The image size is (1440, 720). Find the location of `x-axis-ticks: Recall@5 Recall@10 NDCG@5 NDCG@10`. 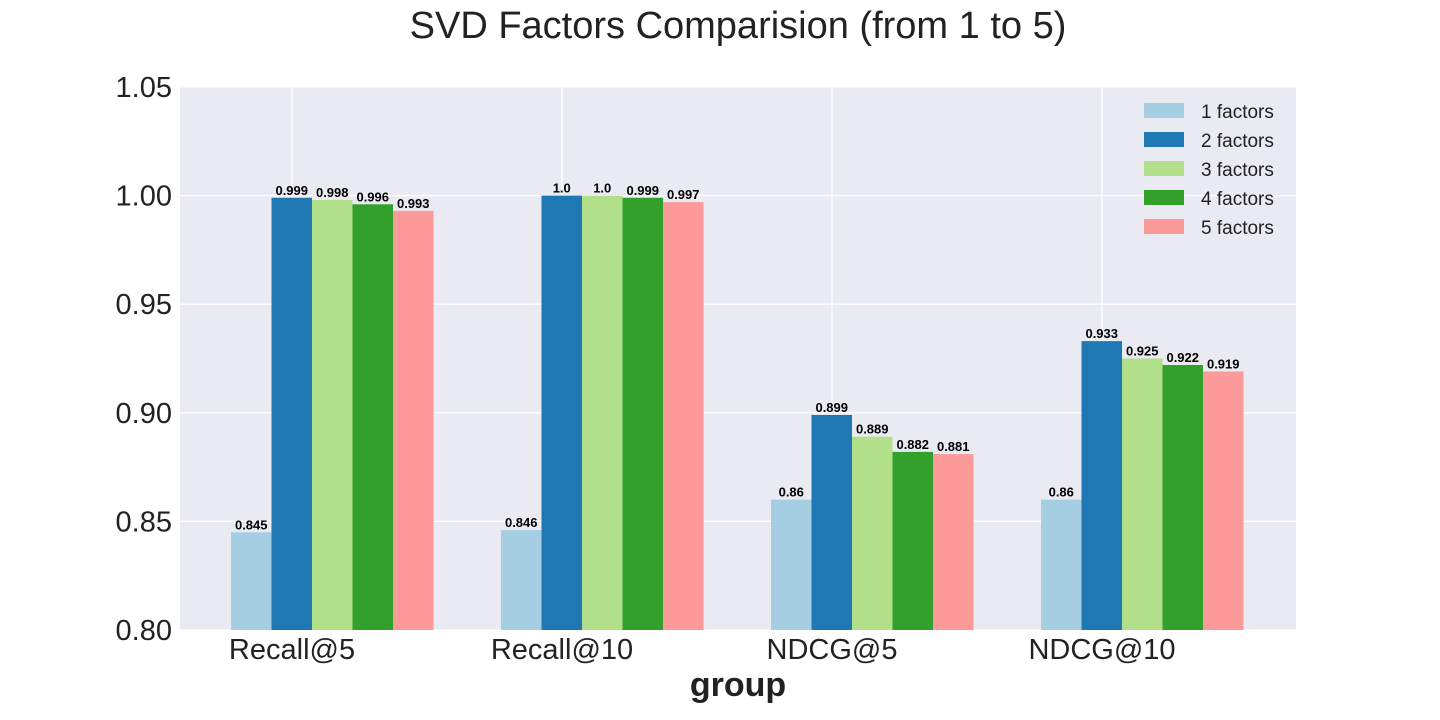

x-axis-ticks: Recall@5 Recall@10 NDCG@5 NDCG@10 is located at coordinates (702, 650).